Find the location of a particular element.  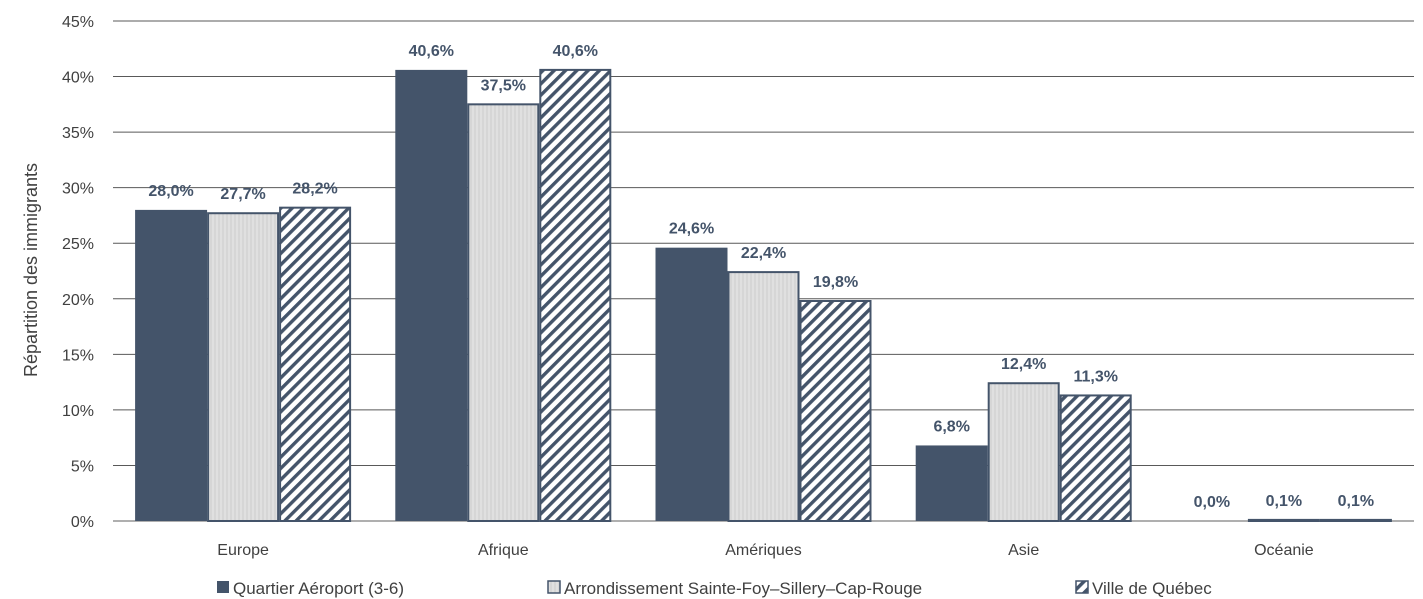

data-label: 19,8% is located at coordinates (835, 282).